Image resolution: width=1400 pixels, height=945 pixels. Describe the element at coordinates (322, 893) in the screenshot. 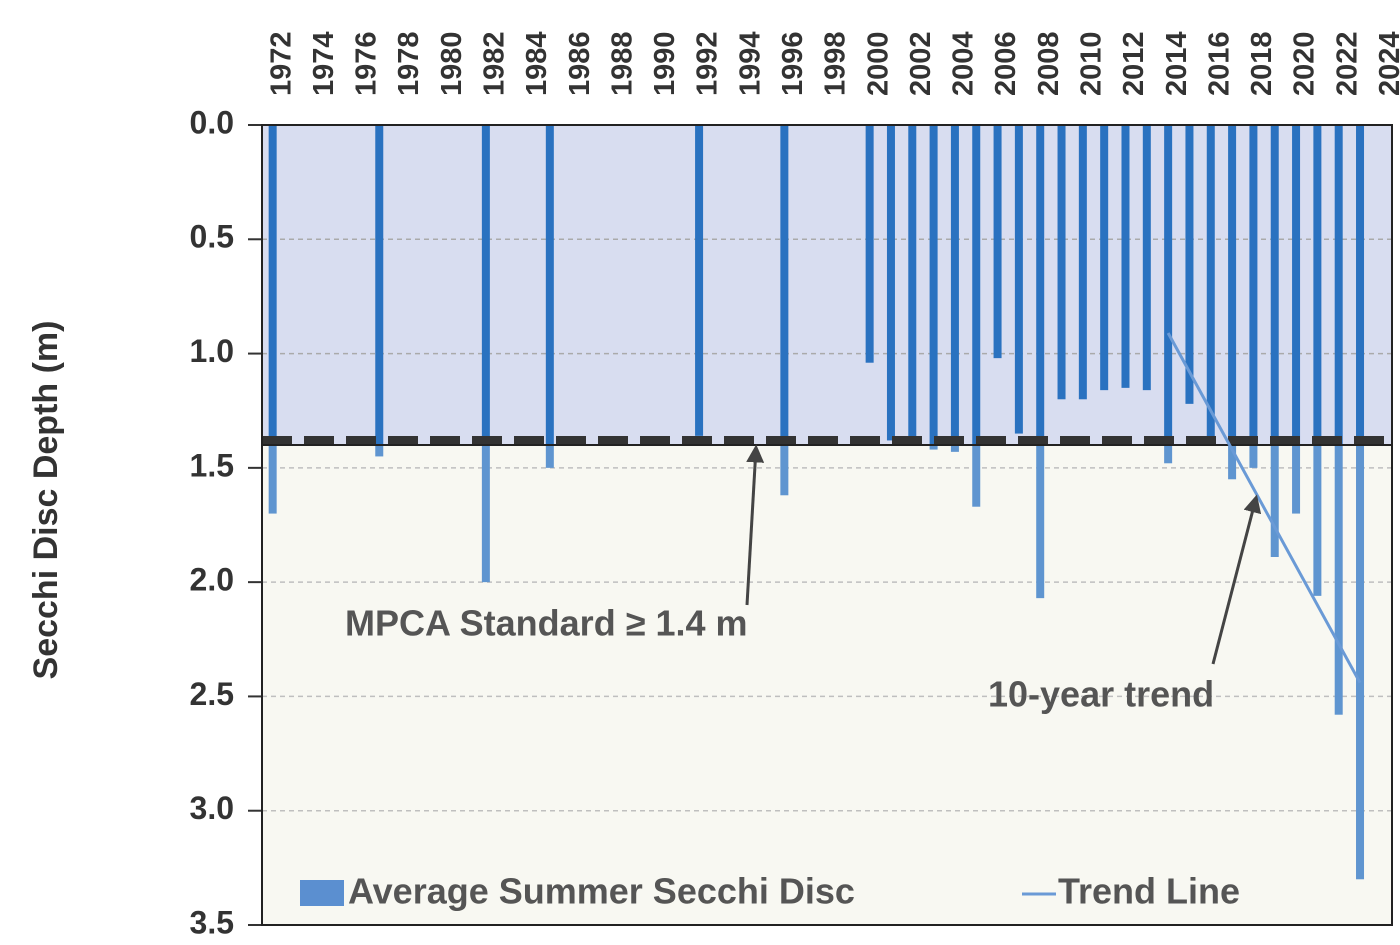

I see `legend-swatch` at that location.